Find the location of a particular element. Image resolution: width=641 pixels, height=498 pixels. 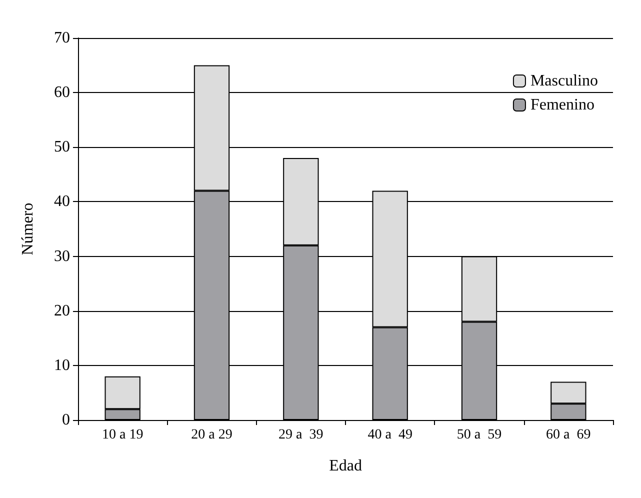

y-tick-label: 50 is located at coordinates (62, 147).